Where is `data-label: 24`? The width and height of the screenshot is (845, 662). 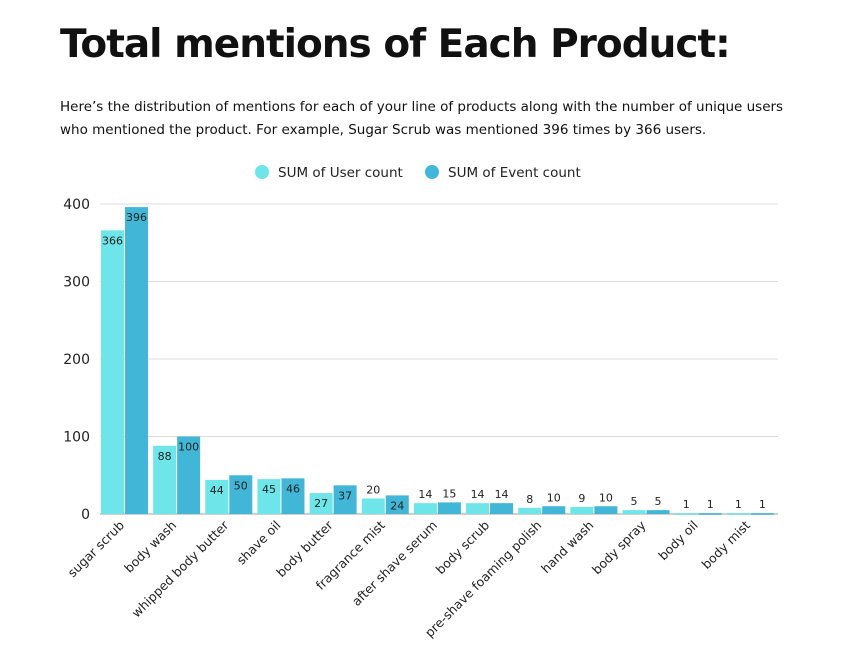 data-label: 24 is located at coordinates (397, 505).